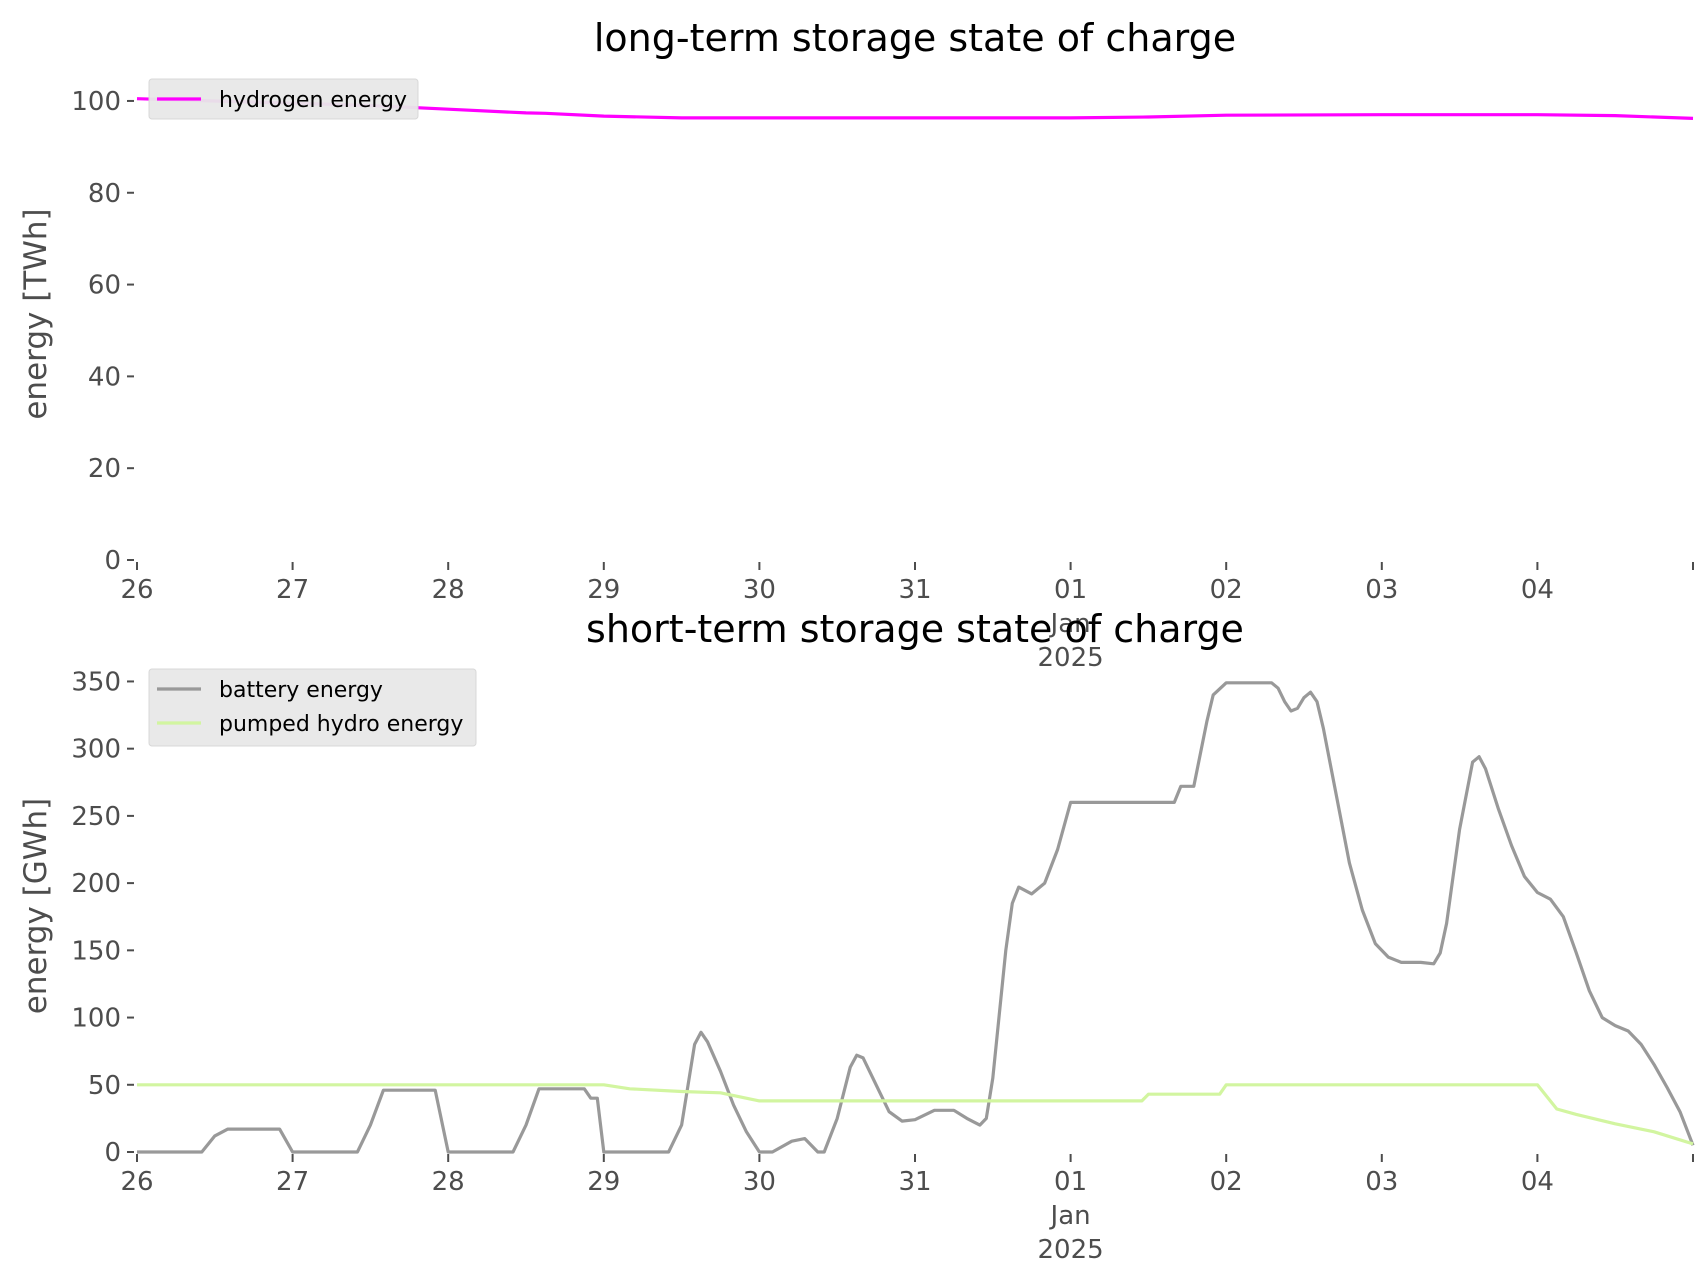 This screenshot has width=1706, height=1282. I want to click on long-term-y-tick-label: 0, so click(112, 561).